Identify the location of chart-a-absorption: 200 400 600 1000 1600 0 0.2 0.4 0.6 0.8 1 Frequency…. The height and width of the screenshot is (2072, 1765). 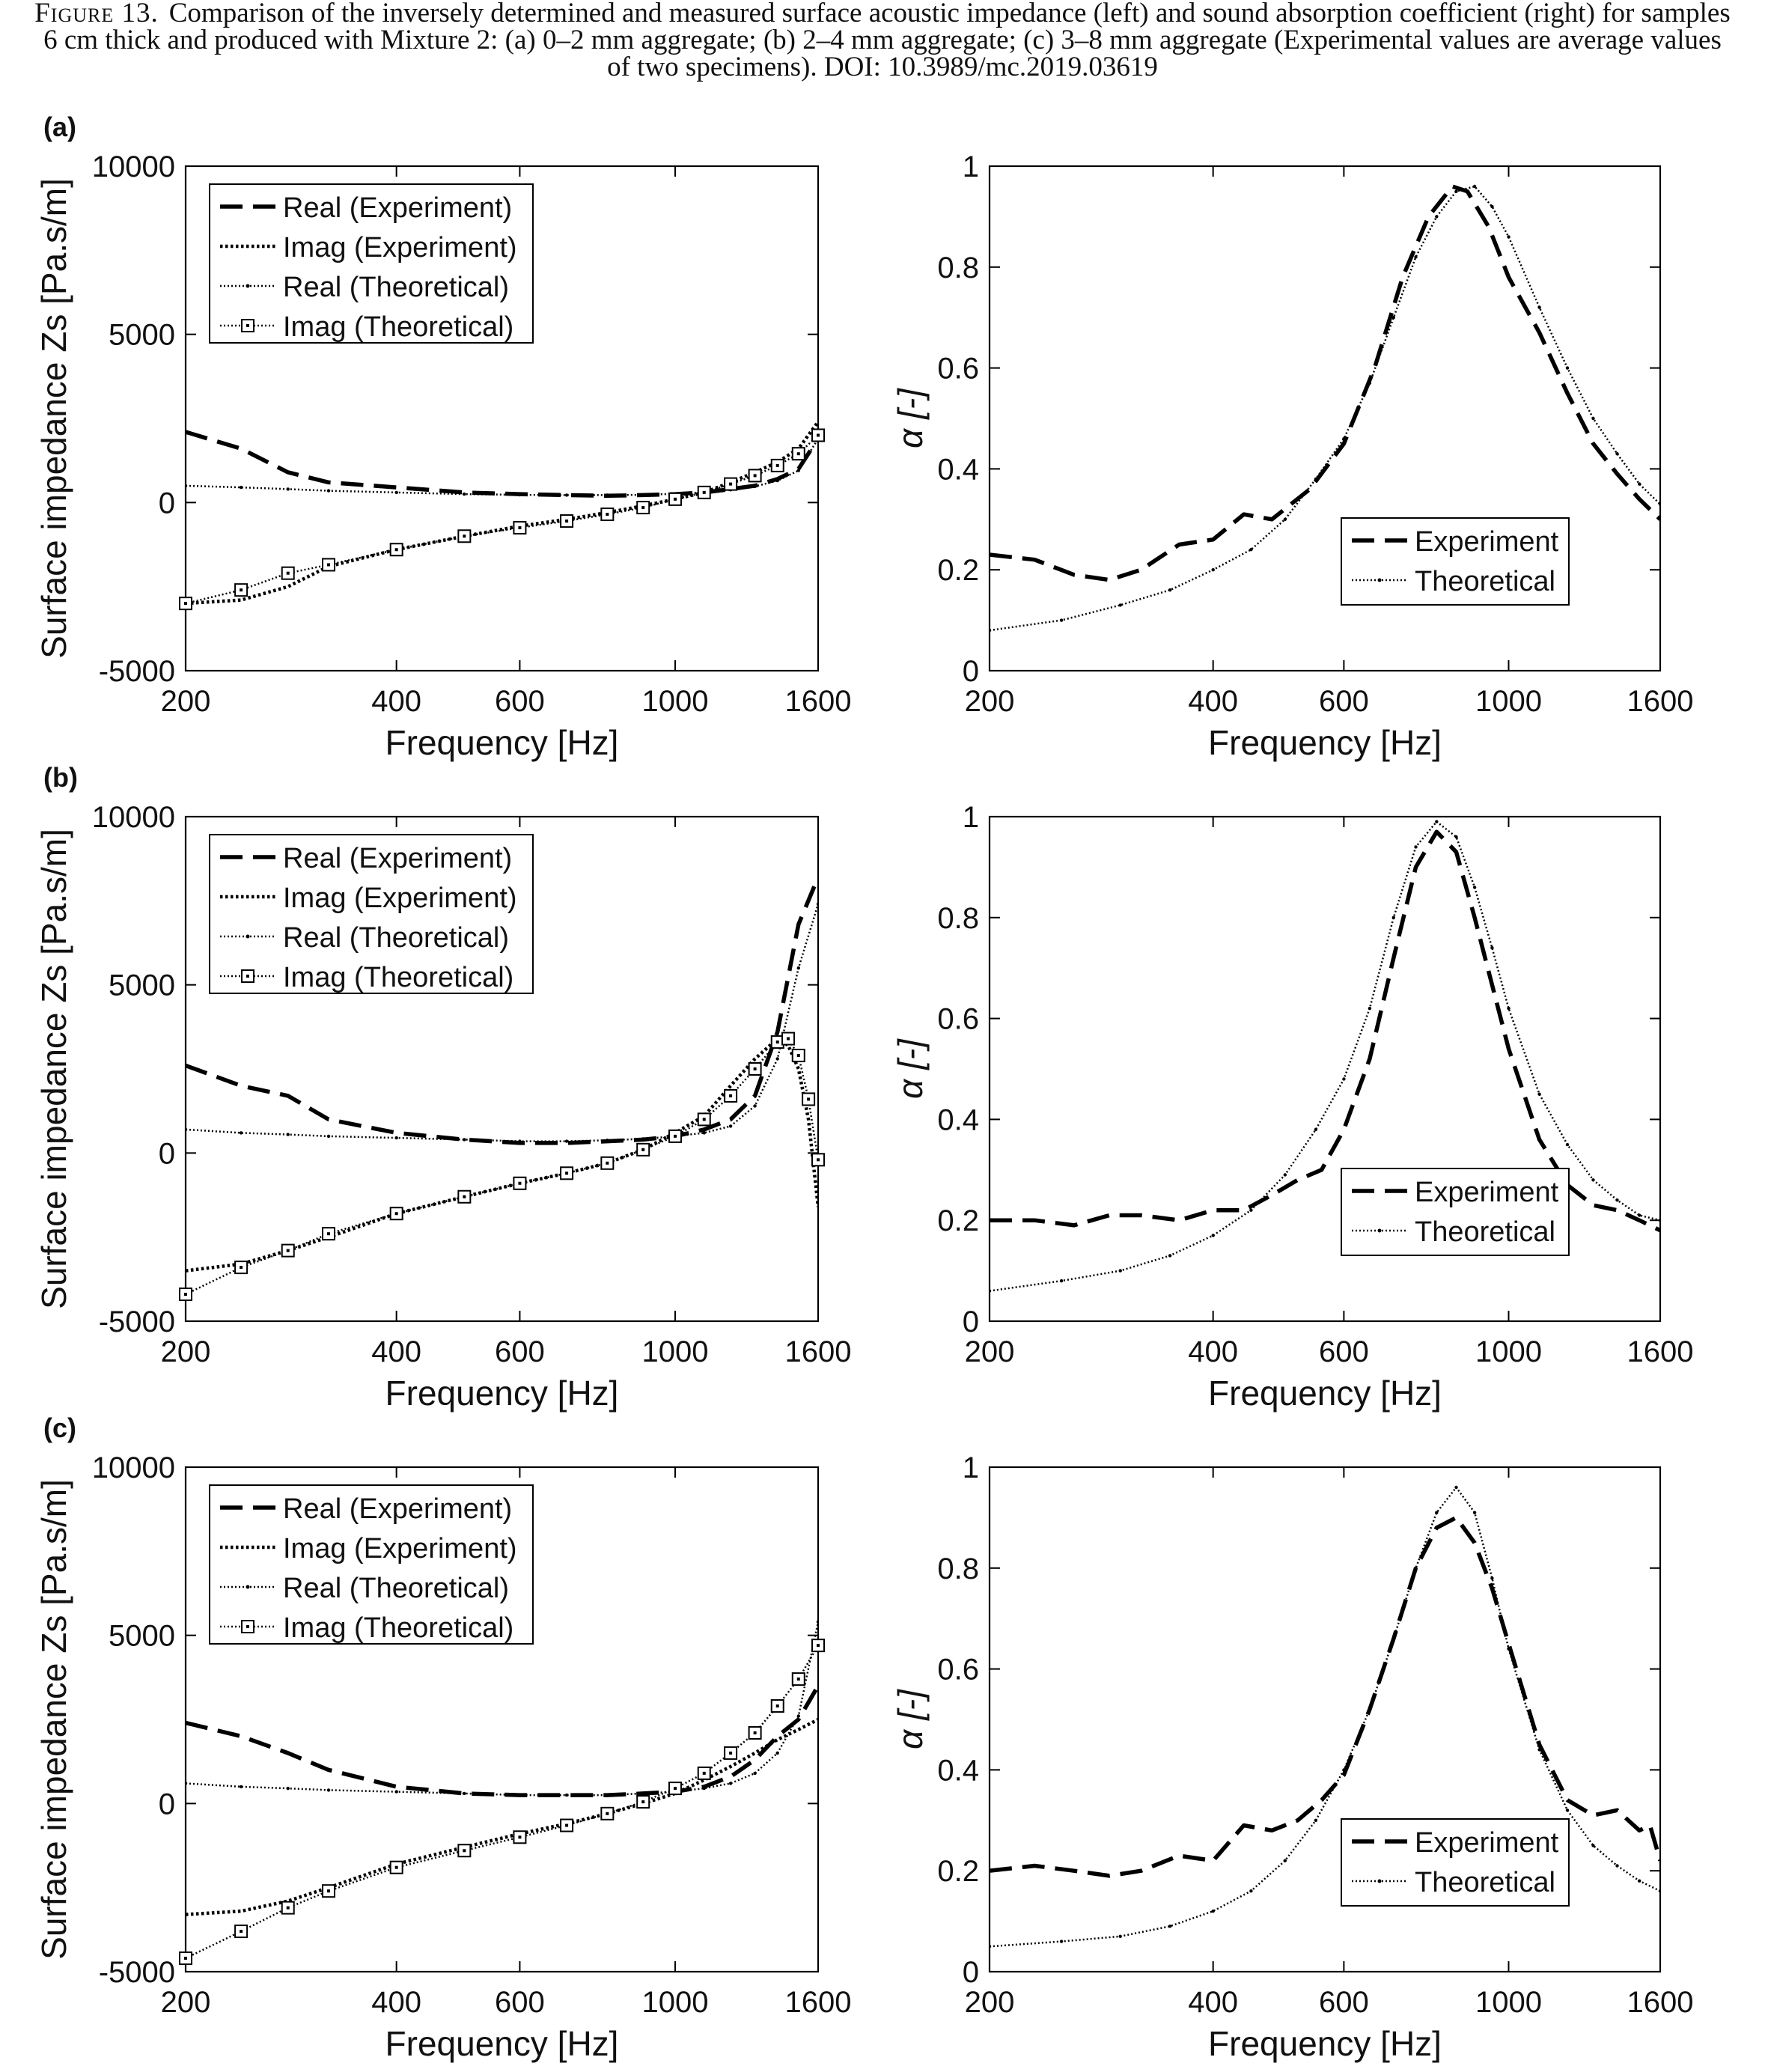
(1292, 456).